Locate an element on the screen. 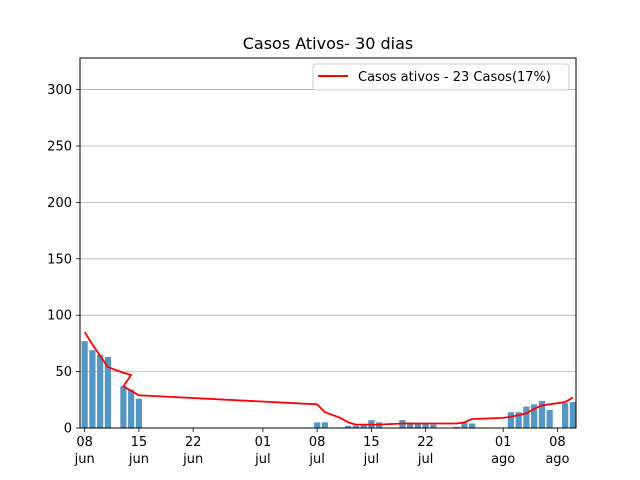  y-tick-label: 250 is located at coordinates (59, 146).